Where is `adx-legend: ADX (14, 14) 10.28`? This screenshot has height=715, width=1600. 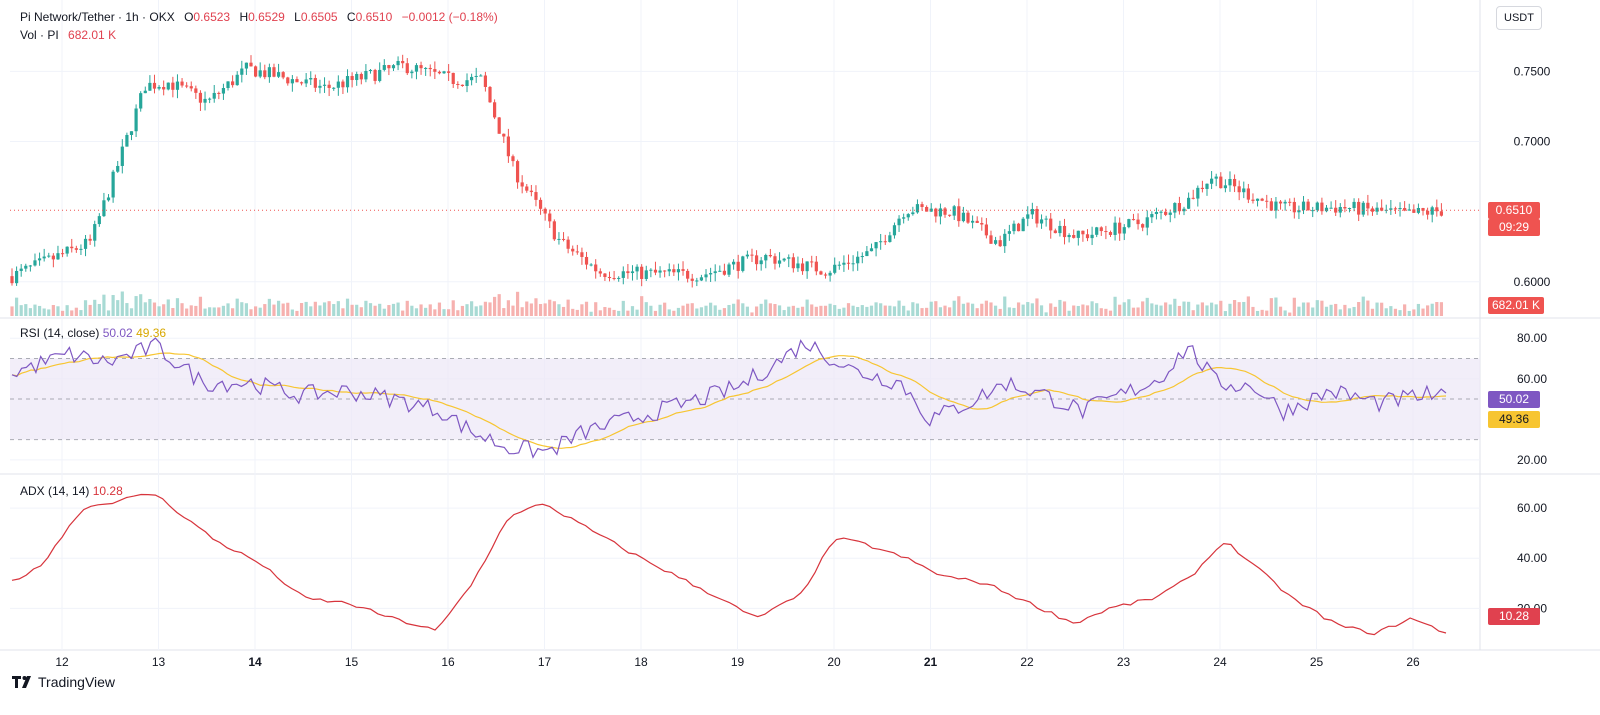
adx-legend: ADX (14, 14) 10.28 is located at coordinates (71, 491).